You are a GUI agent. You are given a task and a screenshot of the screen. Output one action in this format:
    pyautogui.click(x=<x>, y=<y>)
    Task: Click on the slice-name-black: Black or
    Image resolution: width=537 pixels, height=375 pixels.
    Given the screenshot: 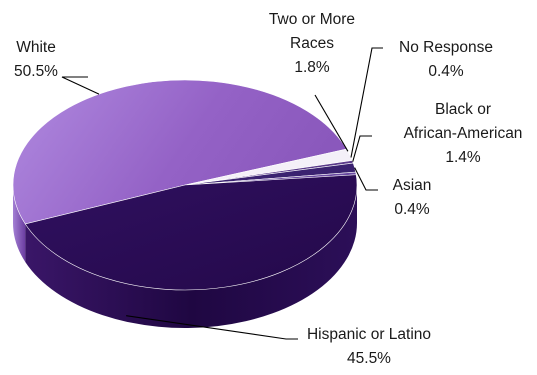 What is the action you would take?
    pyautogui.click(x=463, y=109)
    